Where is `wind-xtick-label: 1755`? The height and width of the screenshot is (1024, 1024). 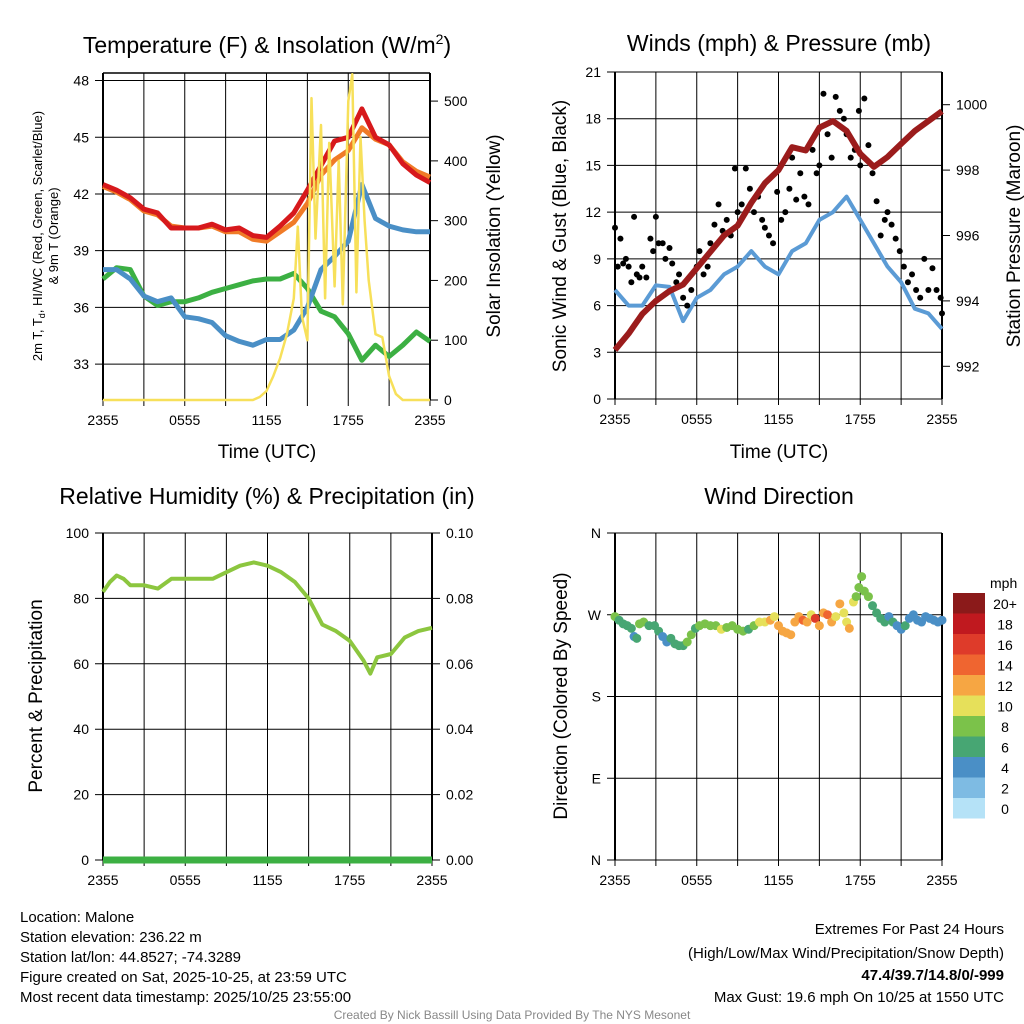 wind-xtick-label: 1755 is located at coordinates (860, 419).